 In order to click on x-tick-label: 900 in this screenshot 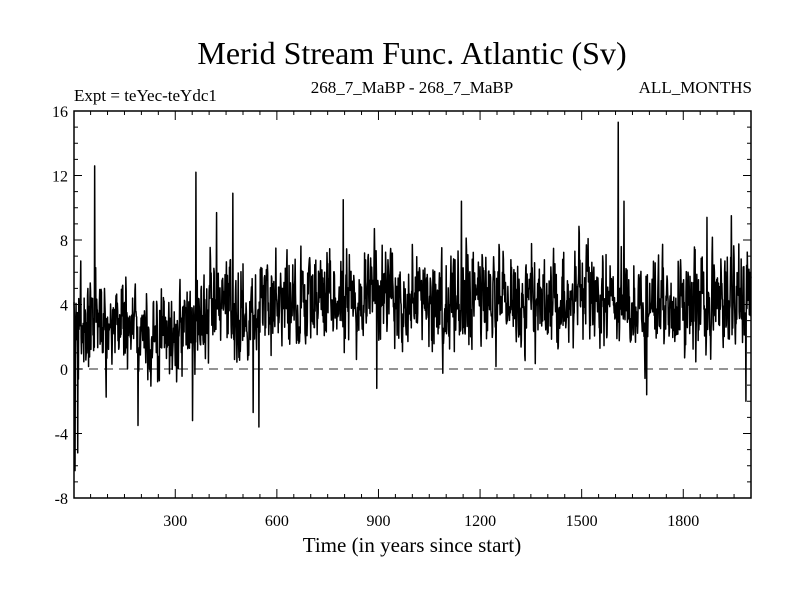, I will do `click(378, 521)`.